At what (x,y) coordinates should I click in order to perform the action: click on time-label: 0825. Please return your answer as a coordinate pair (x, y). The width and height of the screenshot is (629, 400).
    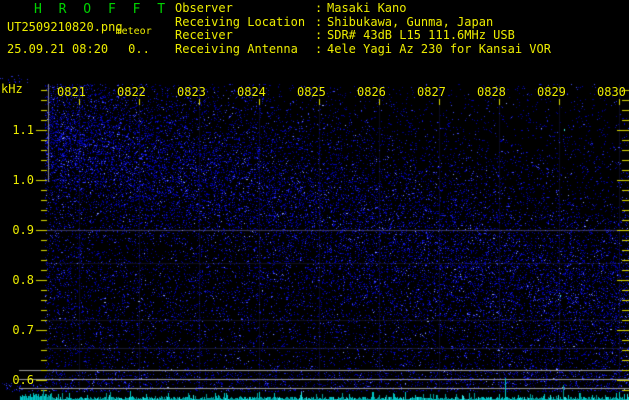
    Looking at the image, I should click on (311, 92).